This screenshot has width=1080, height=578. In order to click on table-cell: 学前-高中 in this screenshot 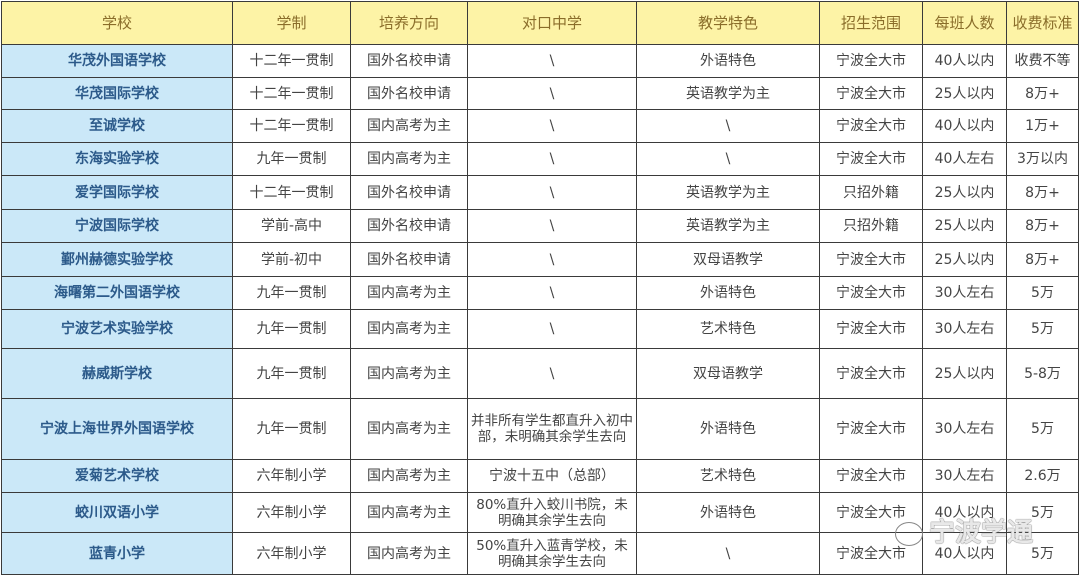, I will do `click(291, 226)`.